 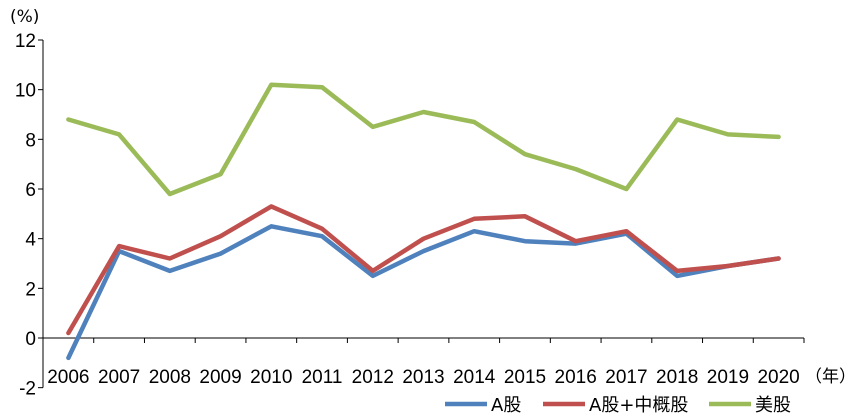 I want to click on y-tick-label: 0, so click(x=30, y=339).